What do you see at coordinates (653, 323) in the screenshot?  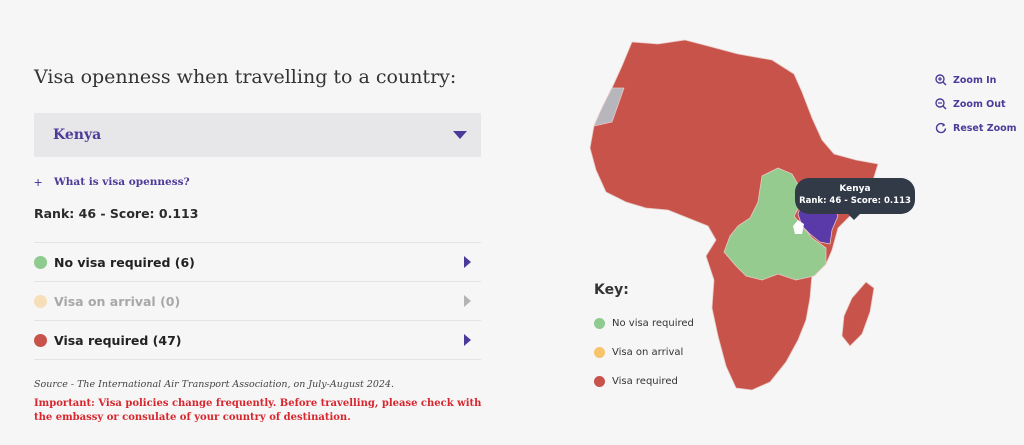 I see `key-label: No visa required` at bounding box center [653, 323].